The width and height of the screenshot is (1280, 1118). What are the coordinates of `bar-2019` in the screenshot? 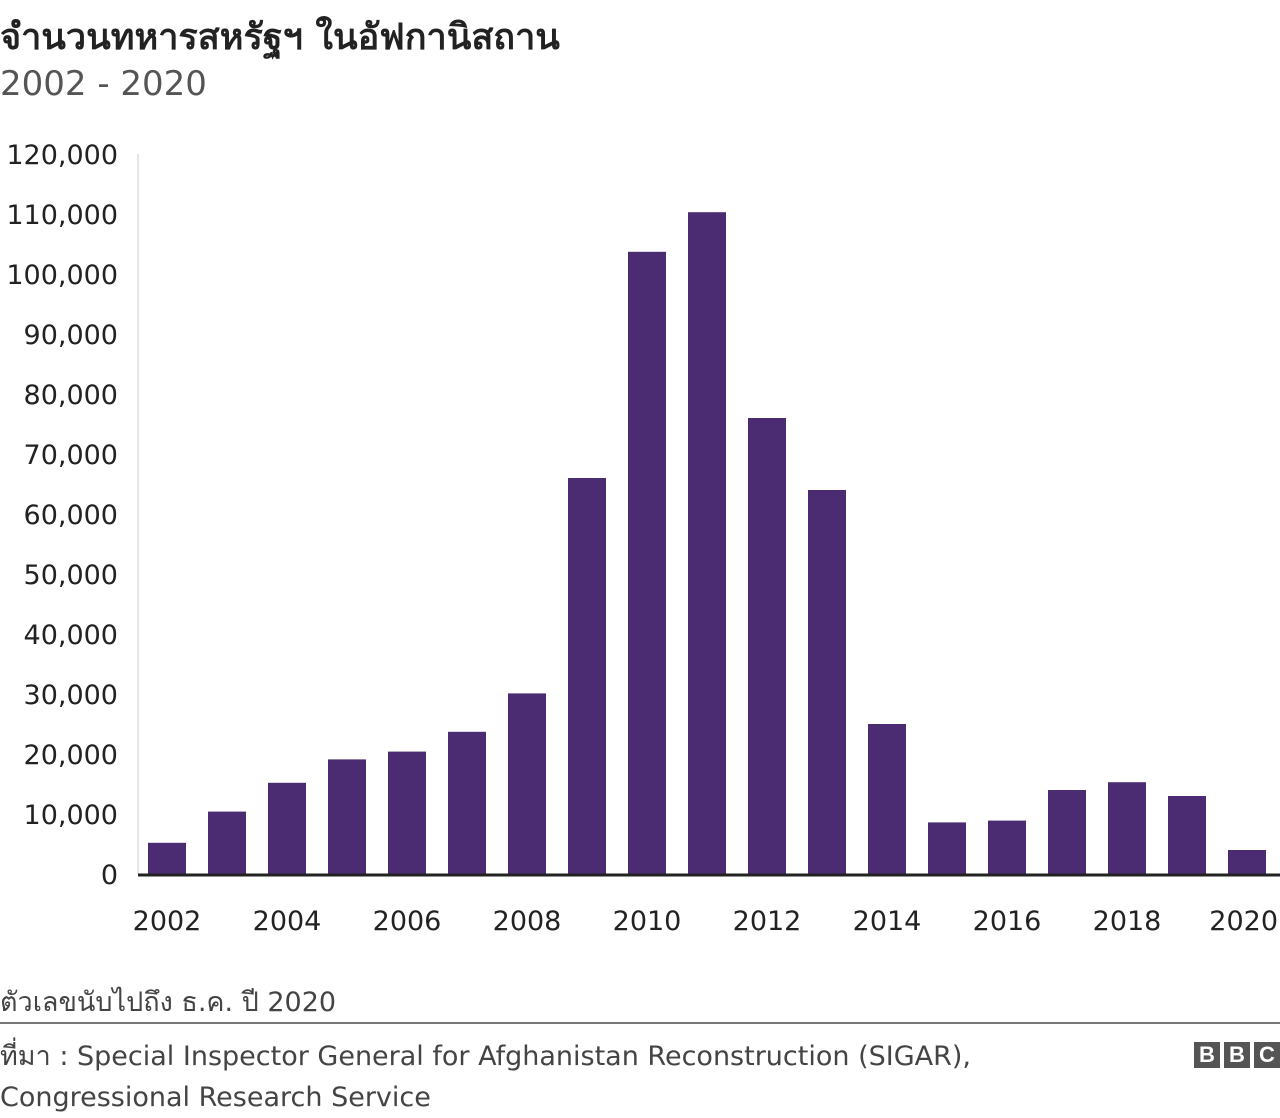 It's located at (1187, 835).